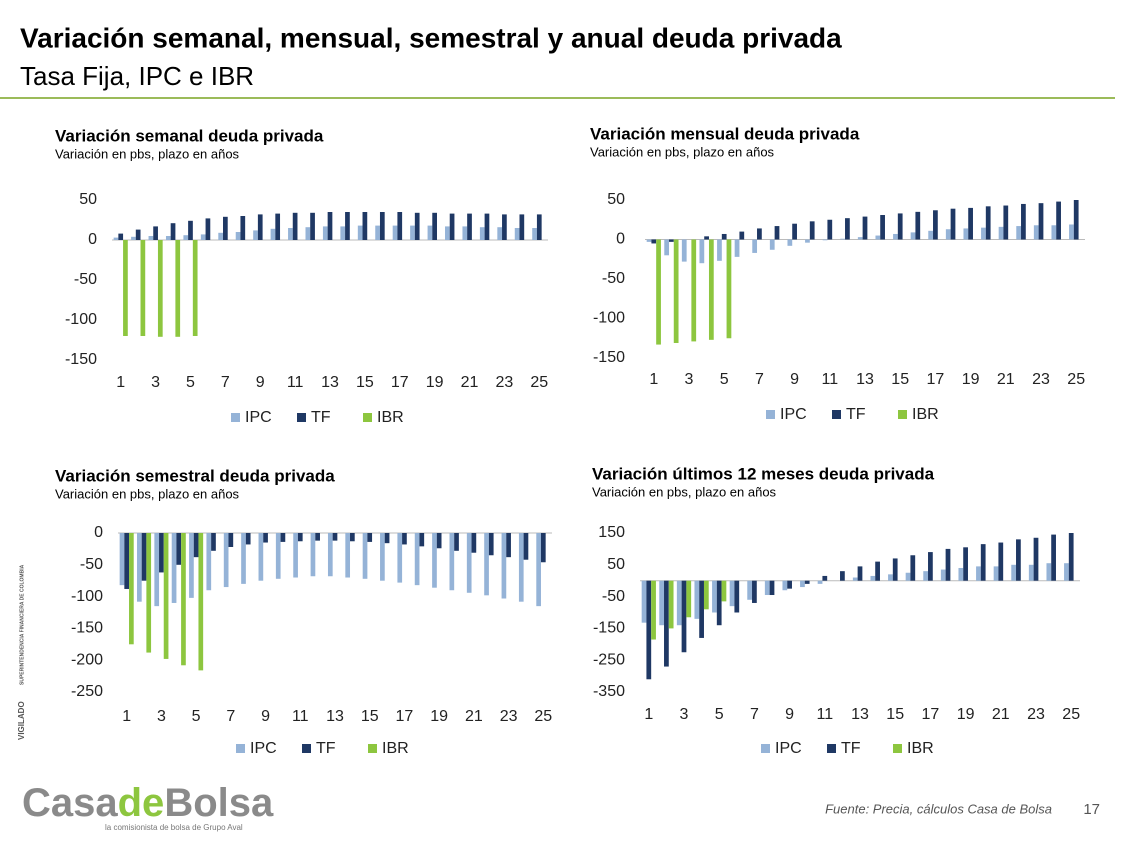 Image resolution: width=1126 pixels, height=842 pixels. I want to click on x-tick-label: 3, so click(689, 379).